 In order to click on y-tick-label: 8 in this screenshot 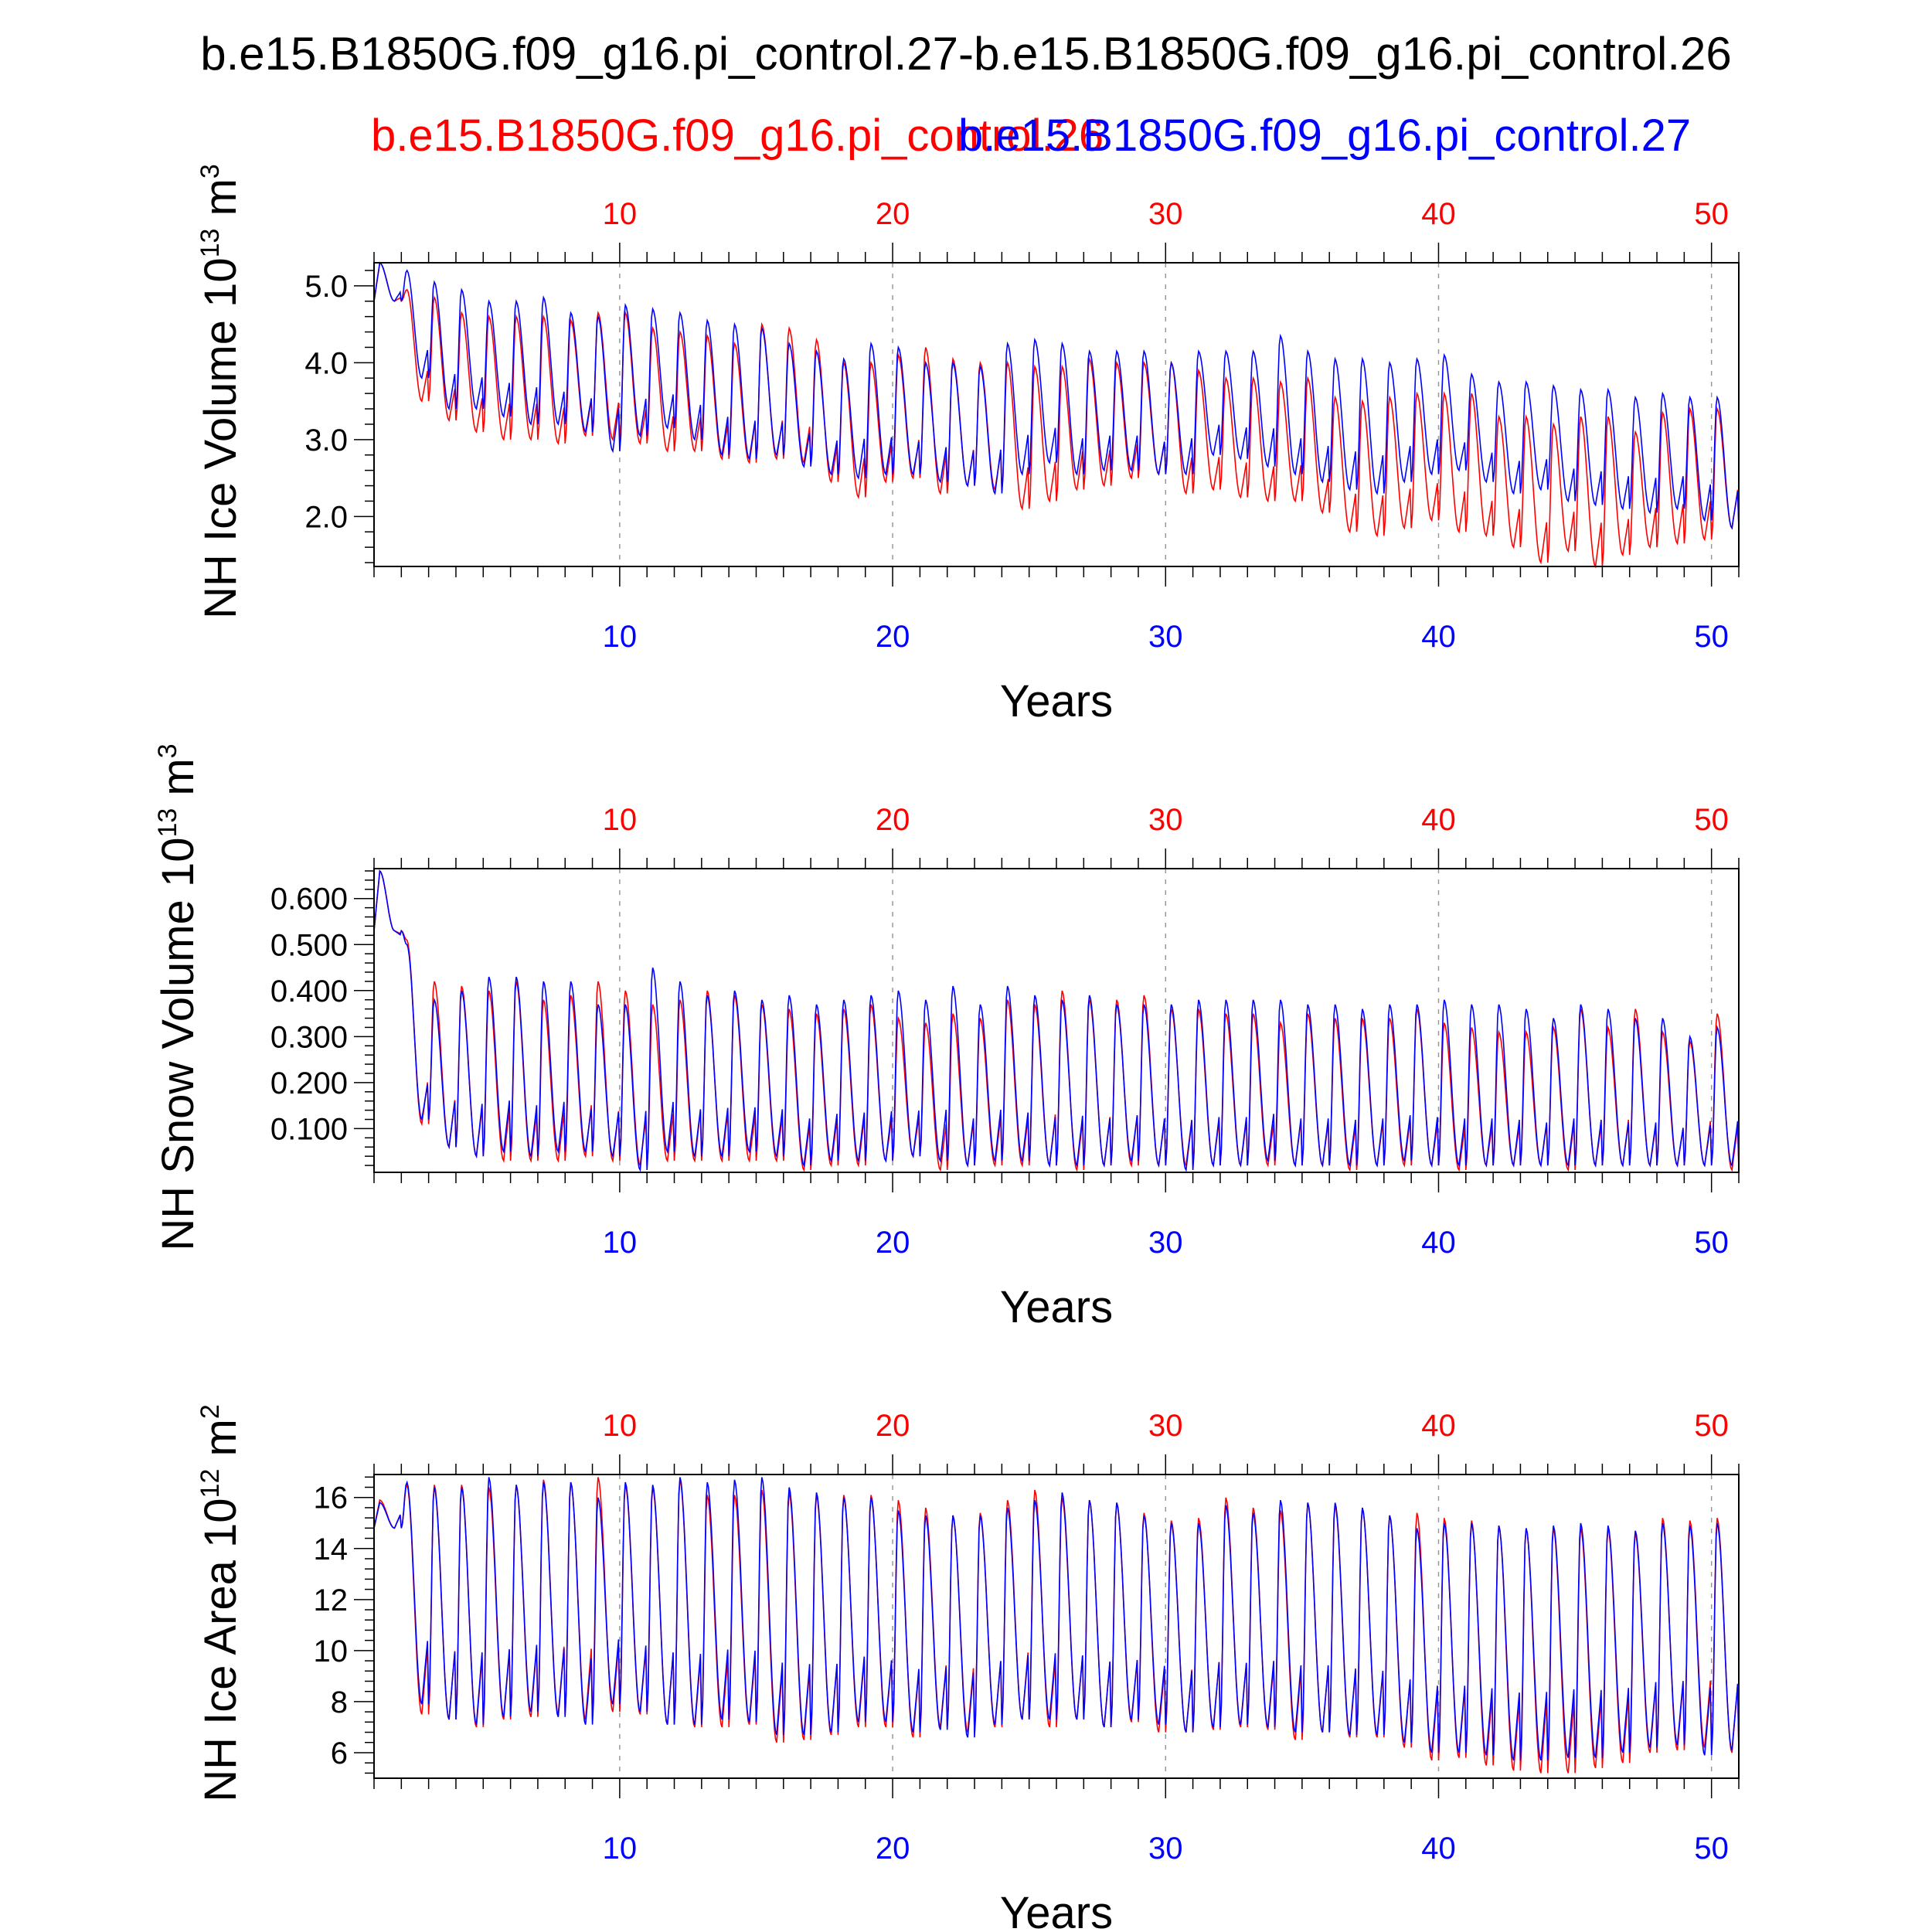, I will do `click(339, 1702)`.